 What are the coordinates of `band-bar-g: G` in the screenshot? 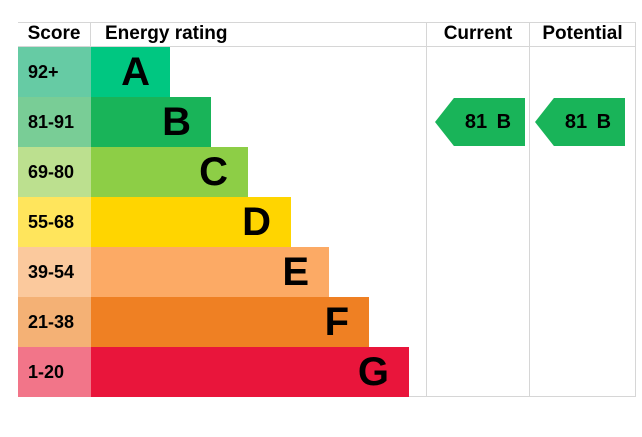 It's located at (250, 372).